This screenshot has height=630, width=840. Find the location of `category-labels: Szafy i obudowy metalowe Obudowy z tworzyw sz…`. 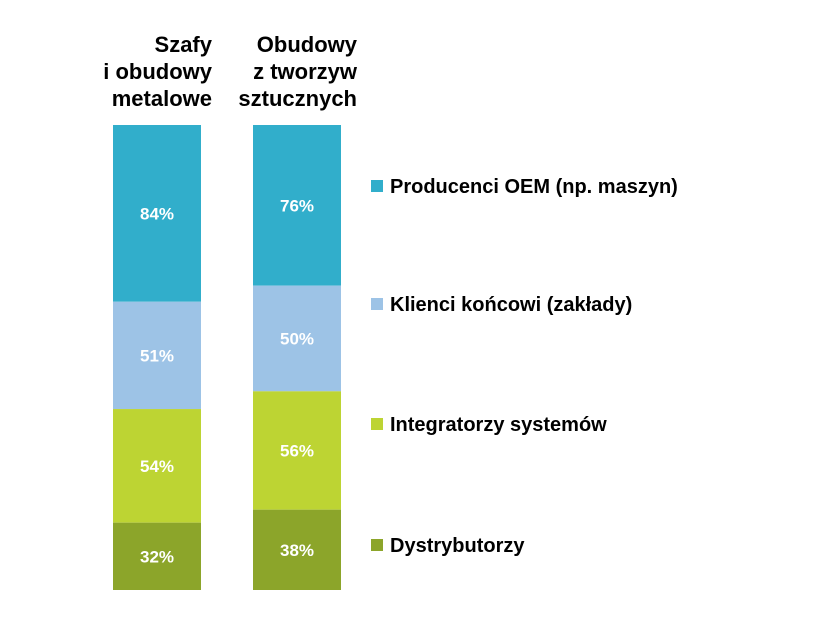

category-labels: Szafy i obudowy metalowe Obudowy z tworzyw sz… is located at coordinates (230, 71).